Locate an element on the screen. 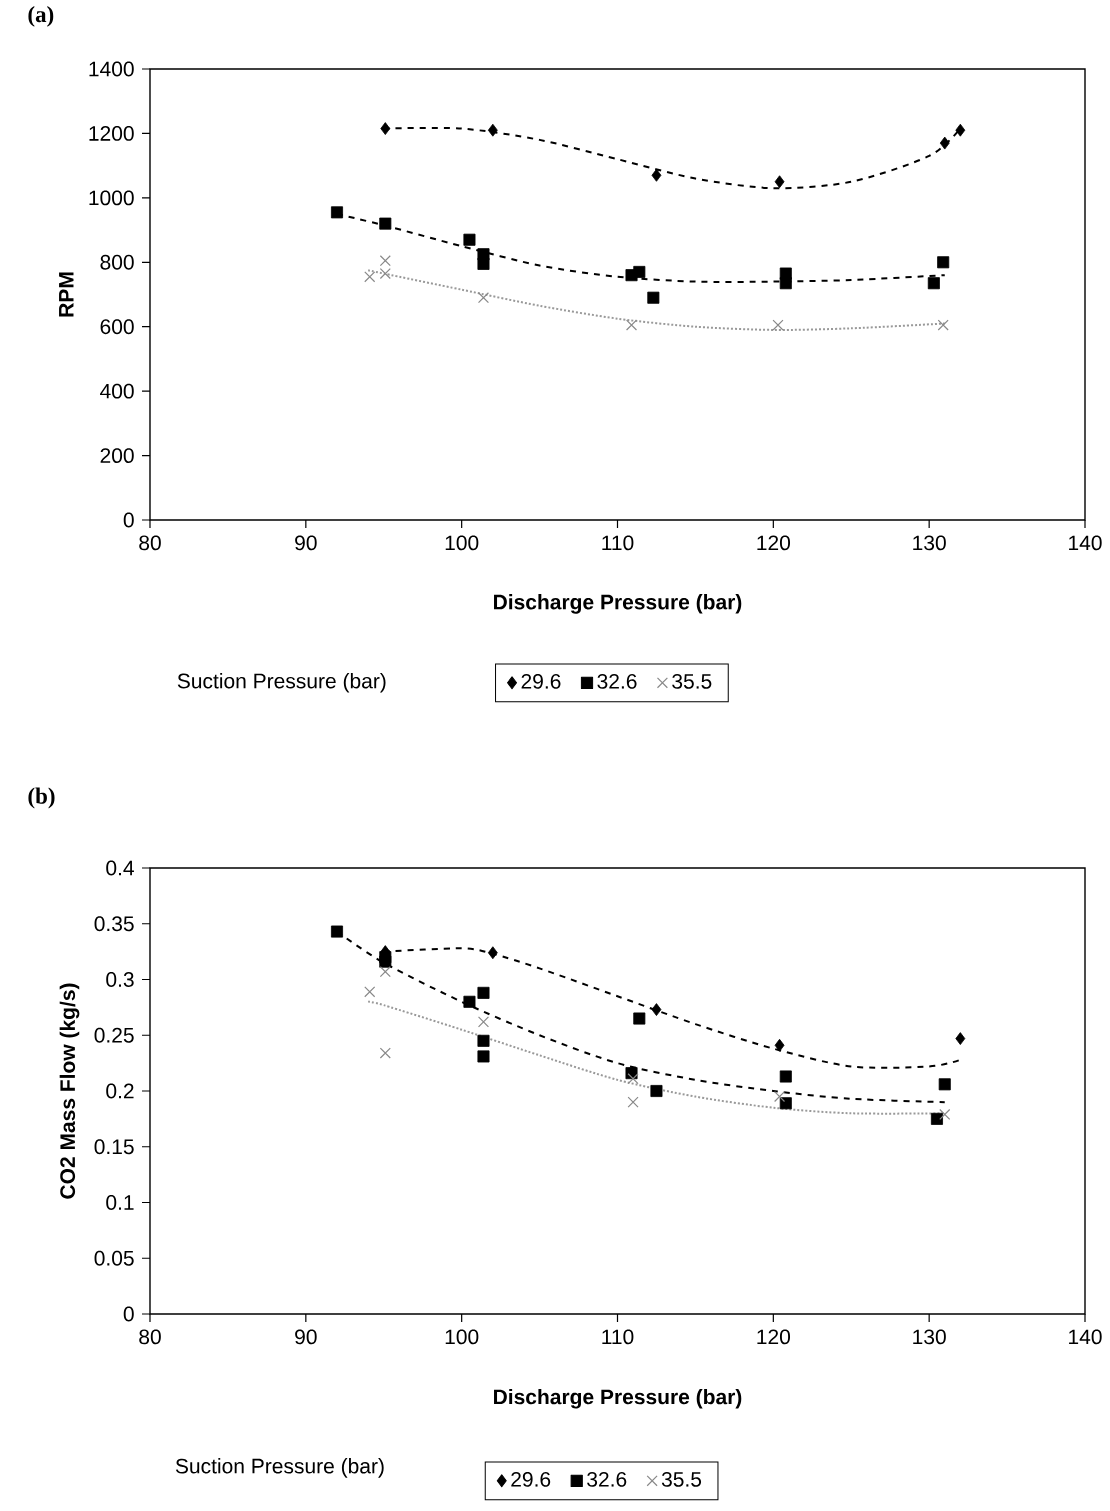 The width and height of the screenshot is (1110, 1511). y-tick-label: 0.35 is located at coordinates (114, 924).